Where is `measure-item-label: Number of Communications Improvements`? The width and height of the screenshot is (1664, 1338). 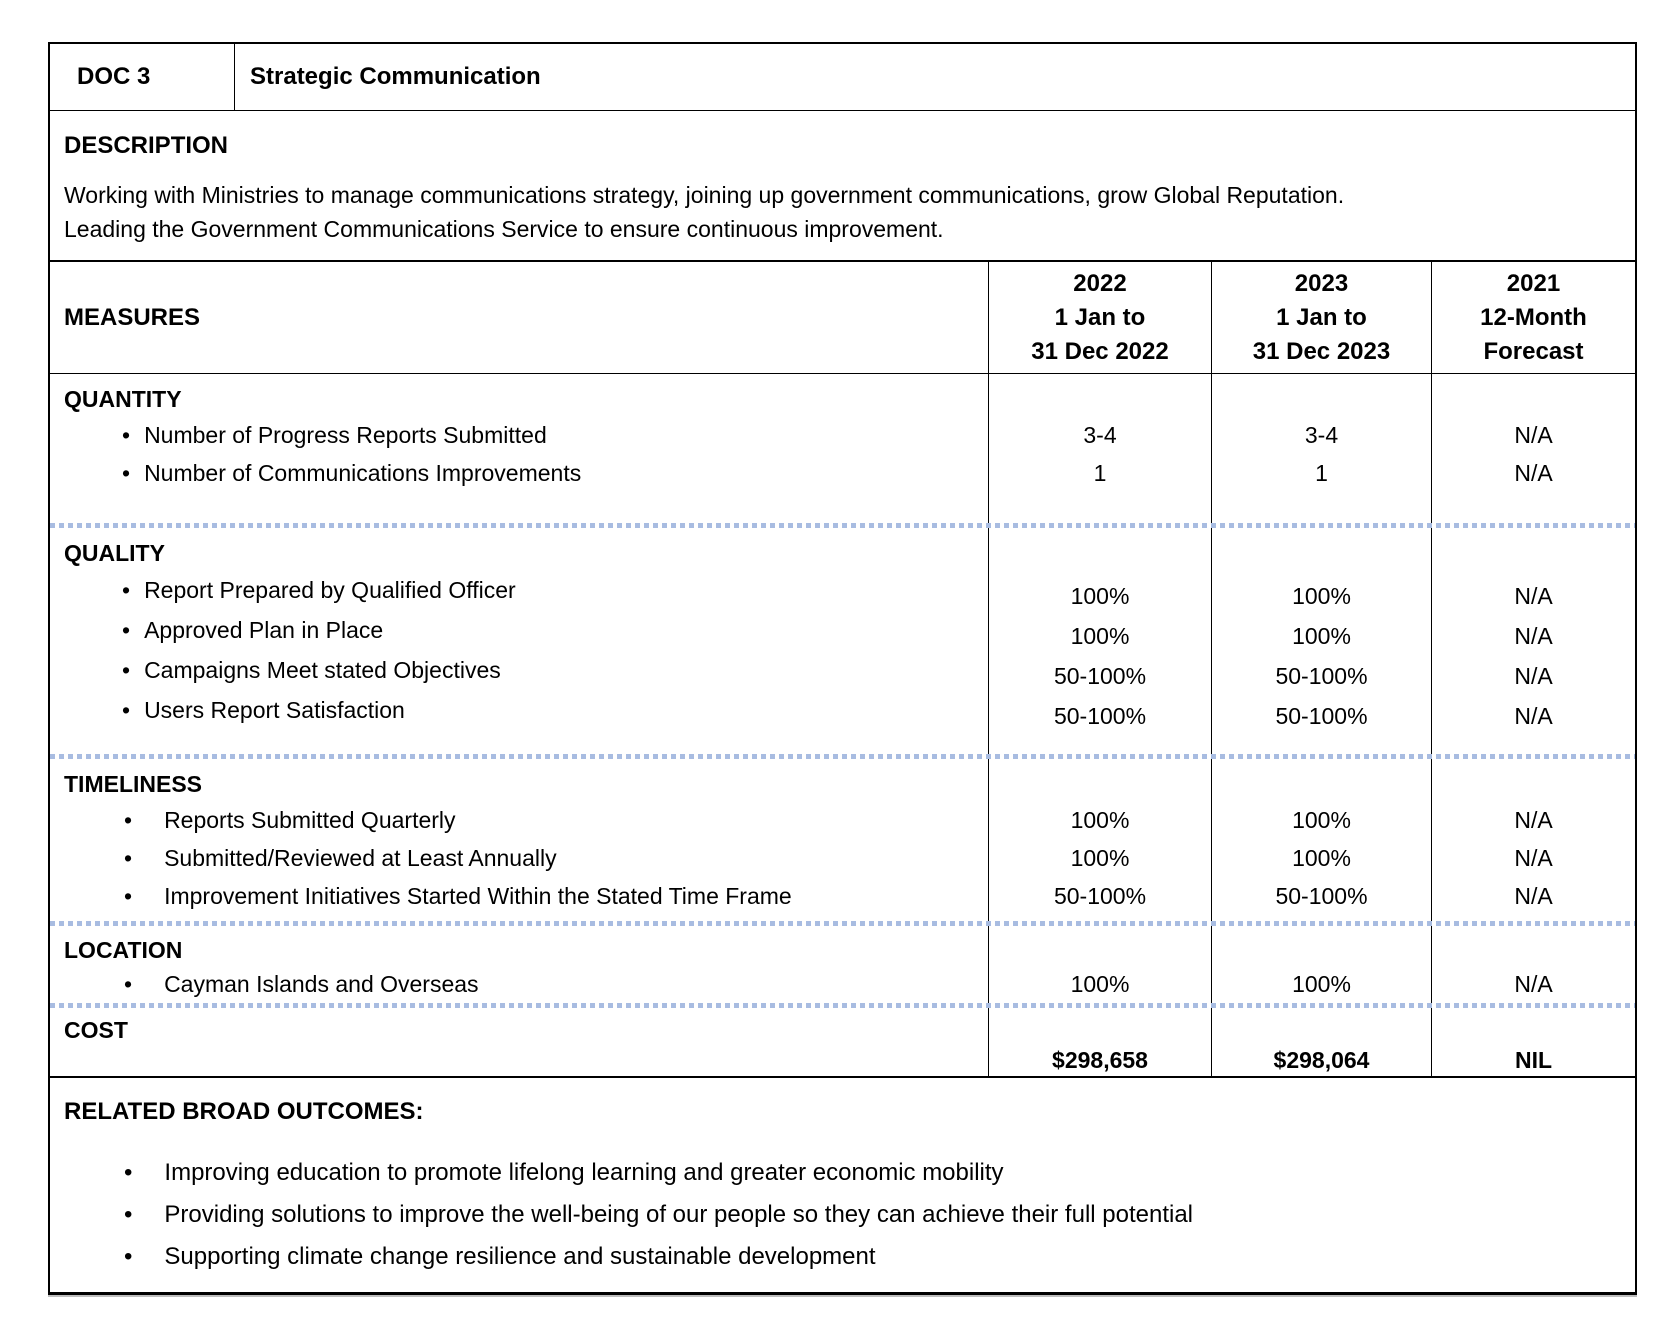 measure-item-label: Number of Communications Improvements is located at coordinates (526, 473).